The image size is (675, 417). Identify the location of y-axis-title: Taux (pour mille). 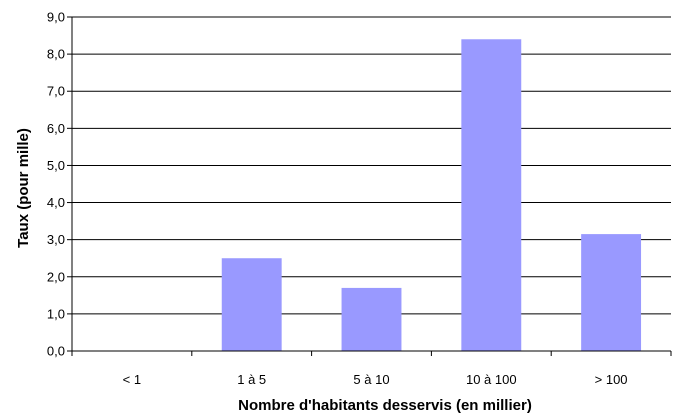
(23, 188).